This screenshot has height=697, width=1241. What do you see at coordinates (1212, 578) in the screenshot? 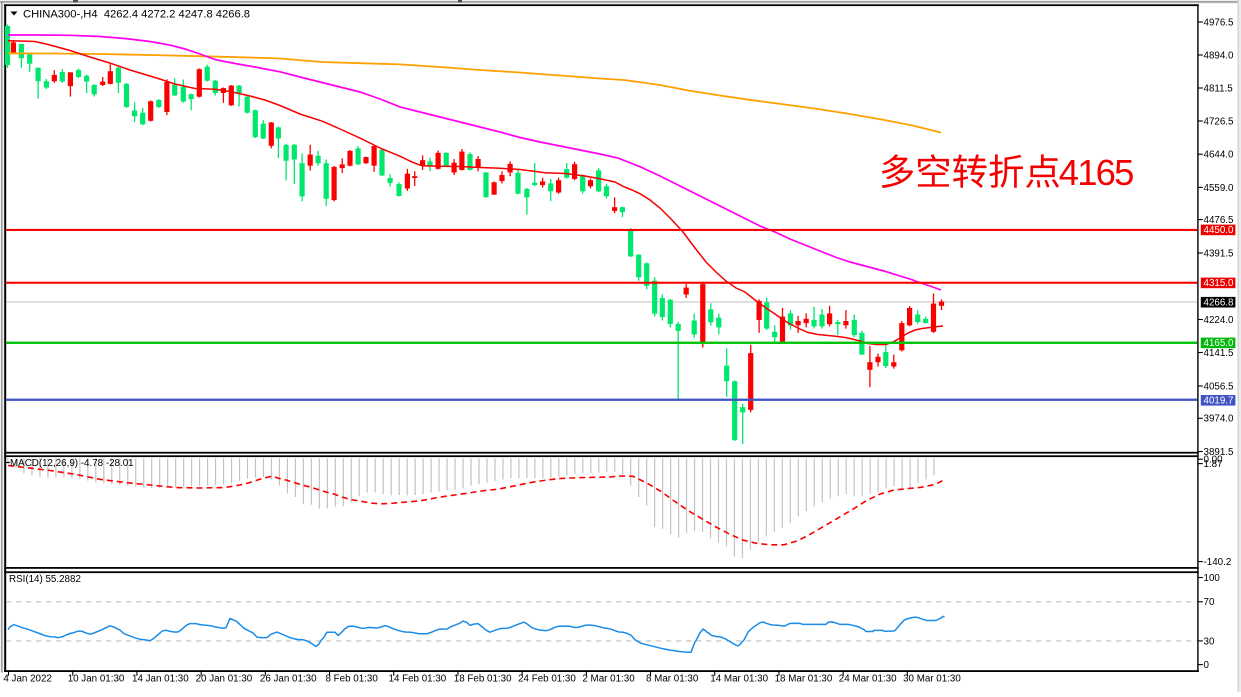
I see `svg-text: 100` at bounding box center [1212, 578].